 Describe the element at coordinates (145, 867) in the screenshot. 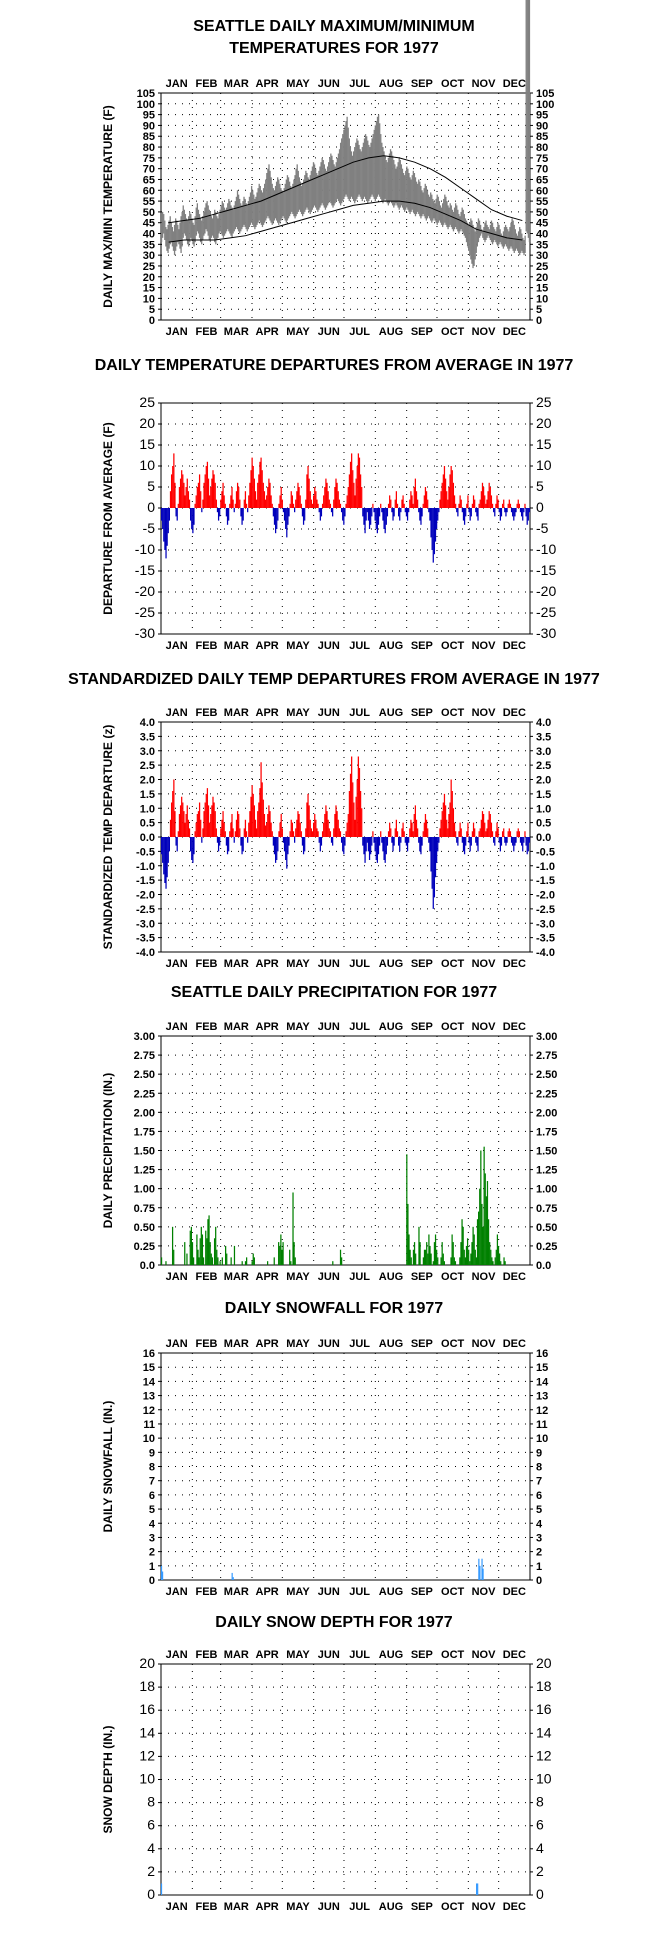

I see `y-tick-label-left: -1.0` at that location.